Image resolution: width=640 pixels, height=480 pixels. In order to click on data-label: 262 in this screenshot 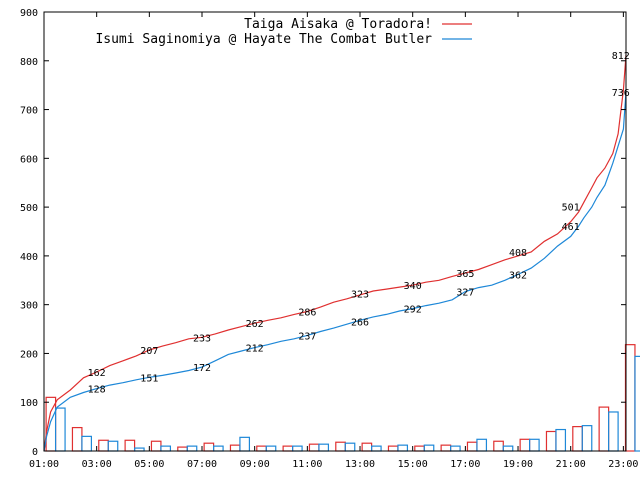, I will do `click(255, 324)`.